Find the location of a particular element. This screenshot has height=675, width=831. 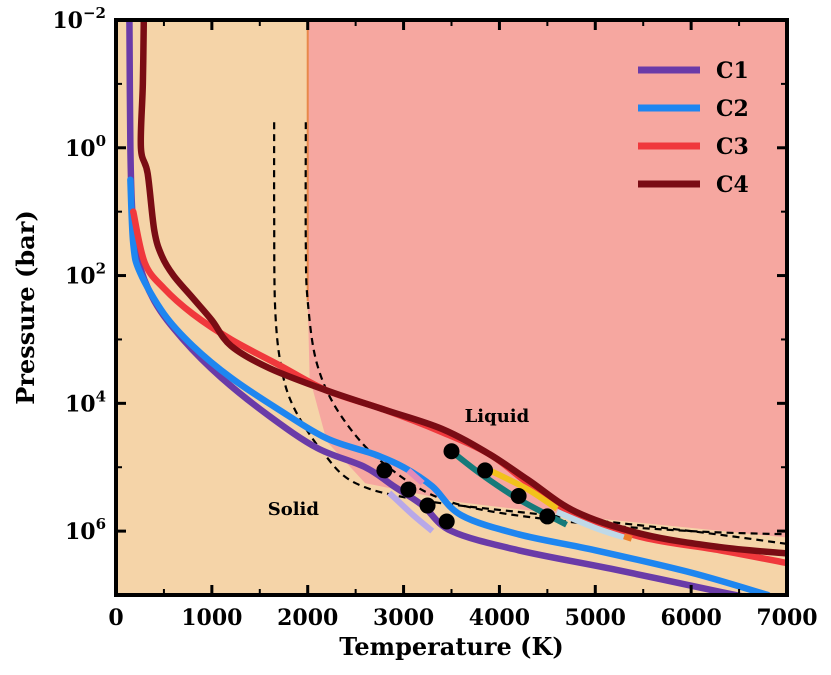

x-tick-label: 7000 is located at coordinates (786, 618).